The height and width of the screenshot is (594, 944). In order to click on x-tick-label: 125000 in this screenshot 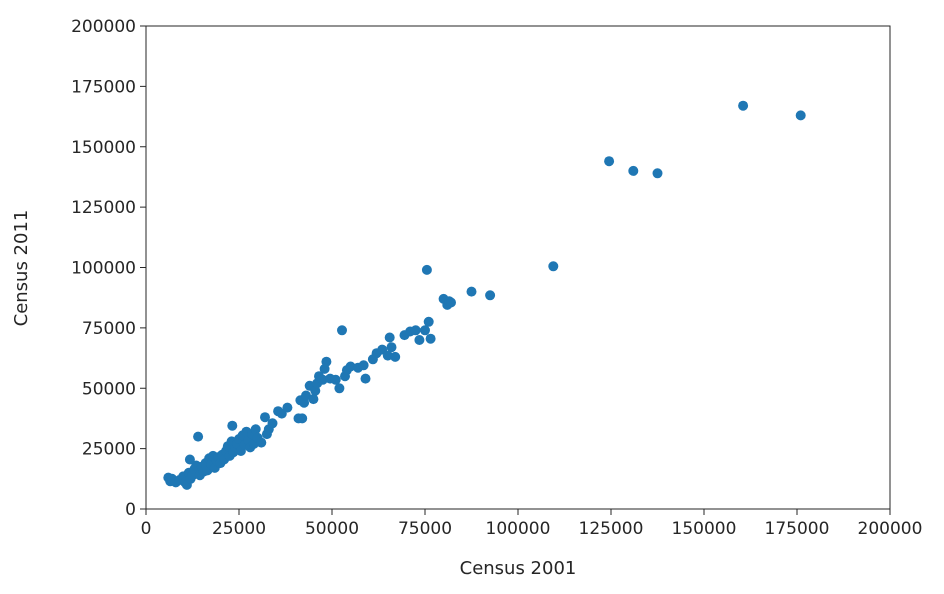, I will do `click(611, 529)`.